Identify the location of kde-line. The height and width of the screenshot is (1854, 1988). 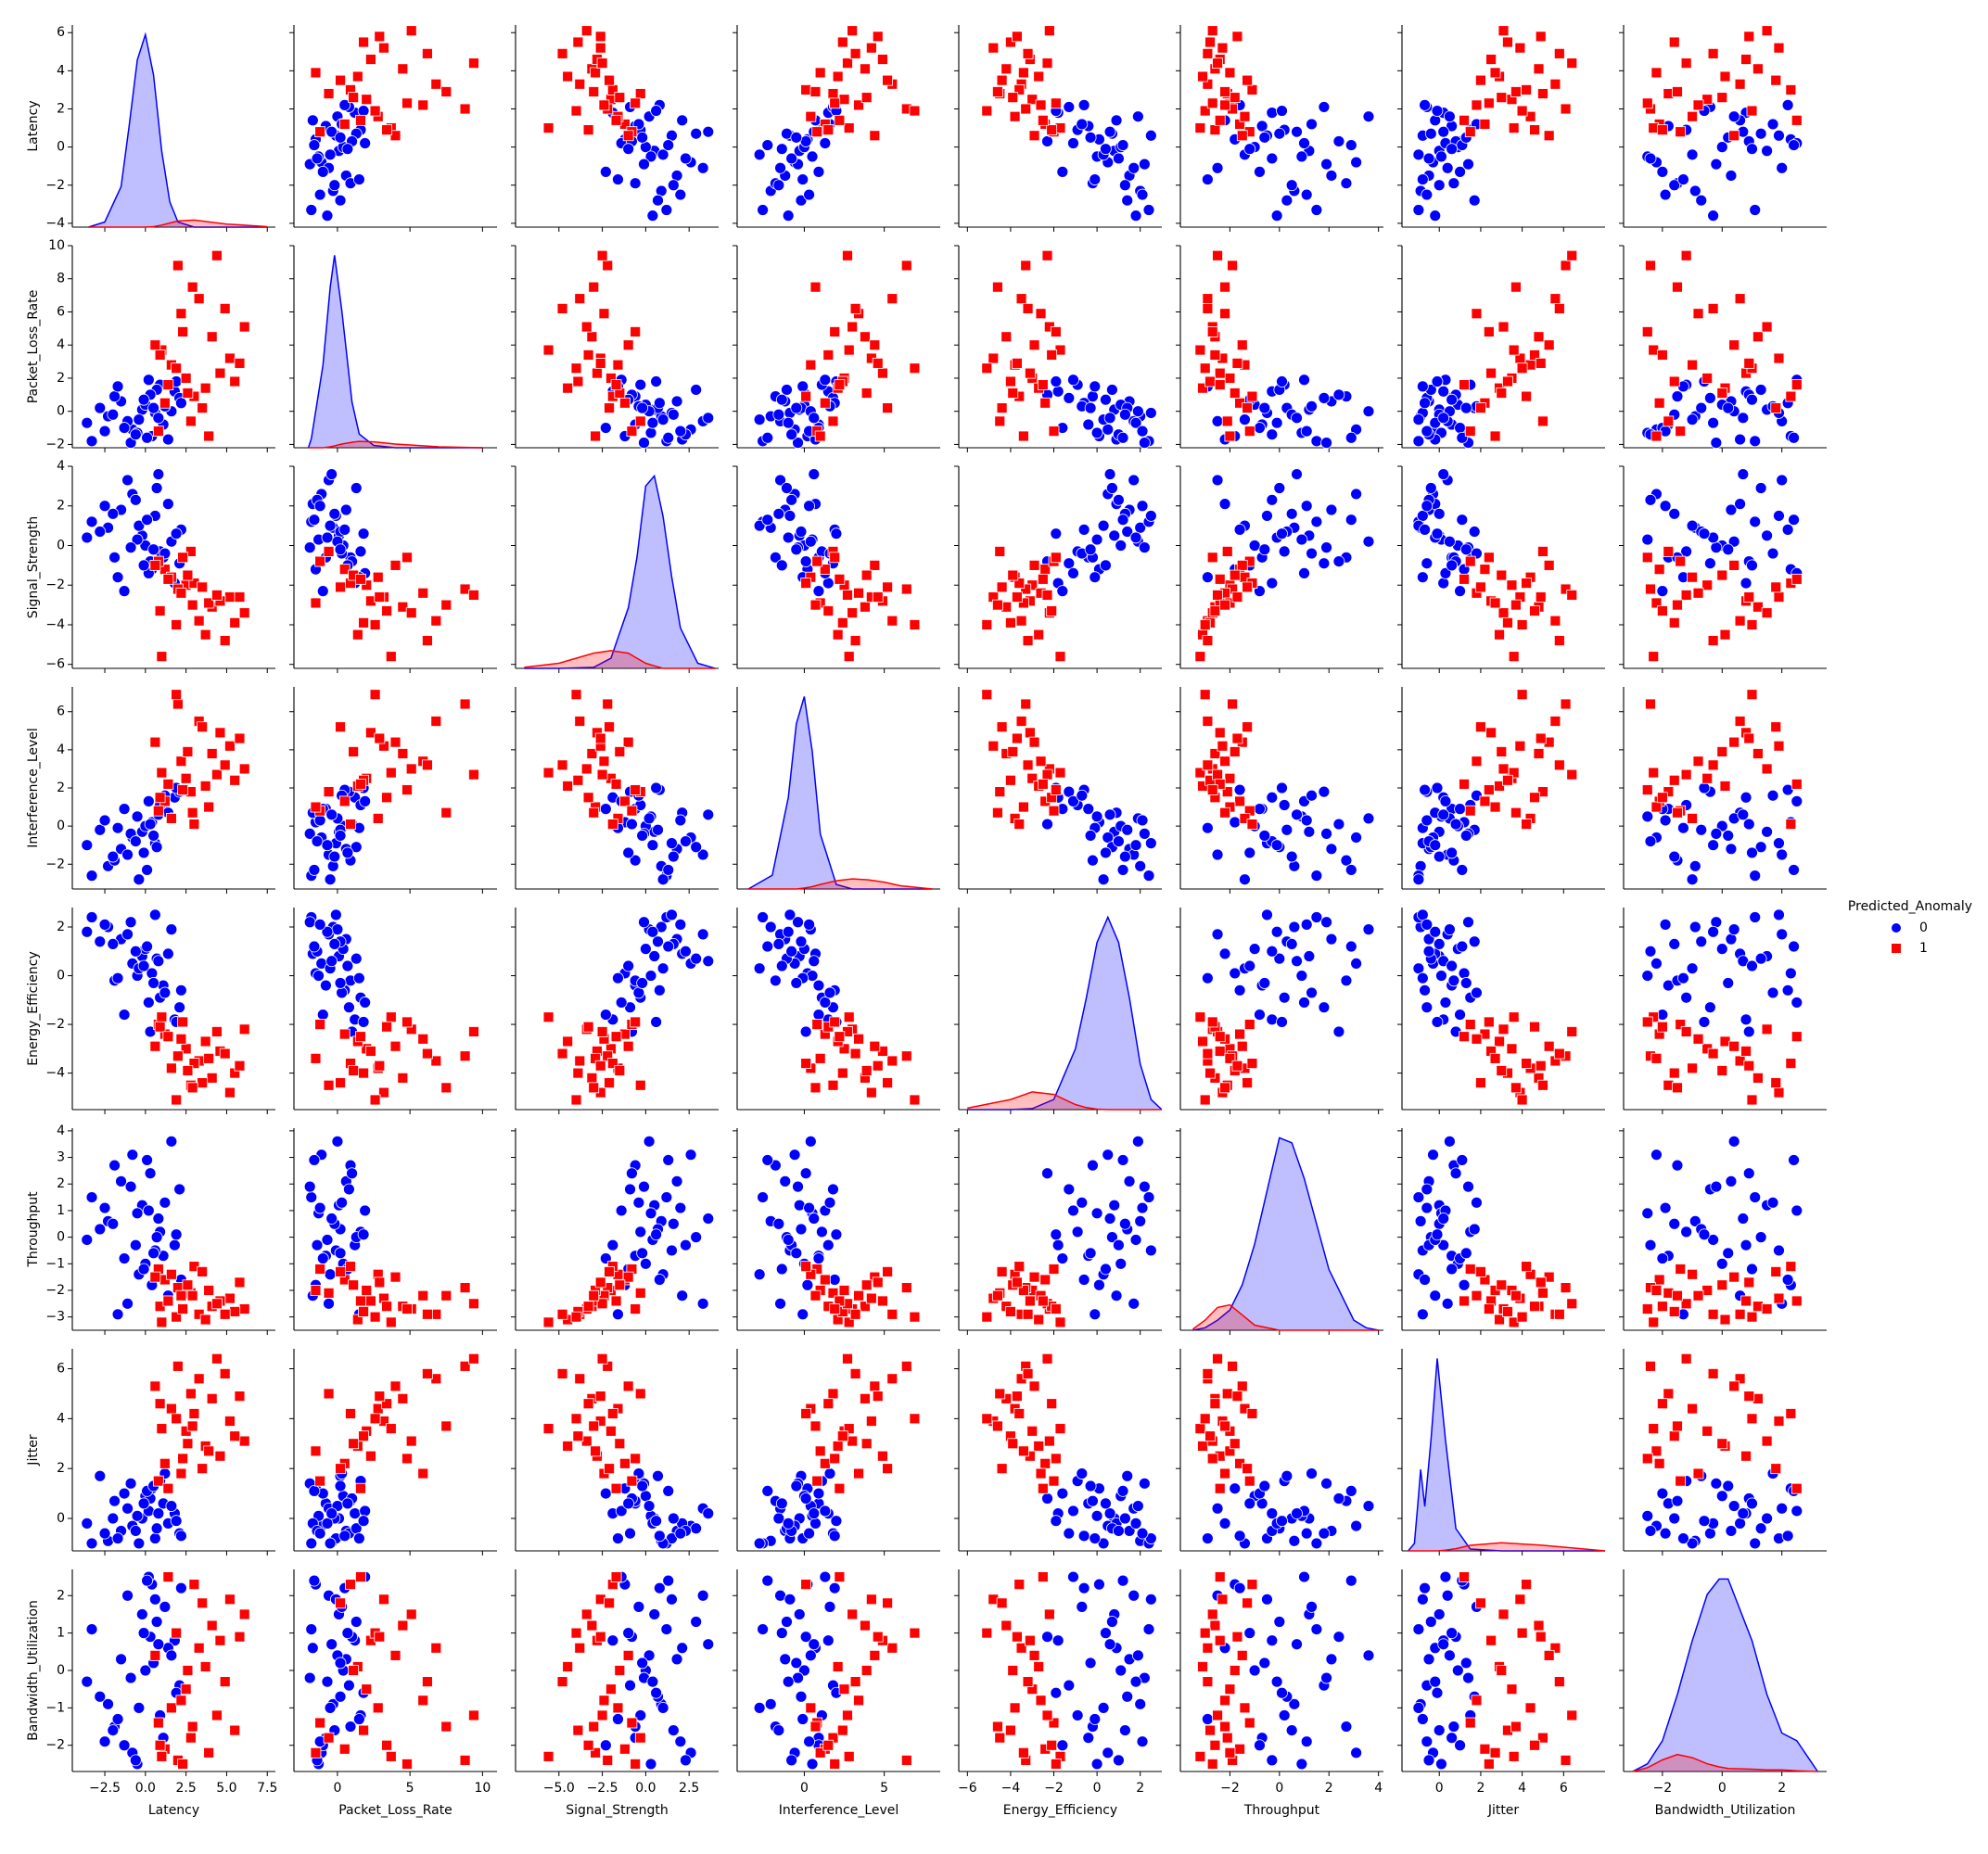
(1285, 1317).